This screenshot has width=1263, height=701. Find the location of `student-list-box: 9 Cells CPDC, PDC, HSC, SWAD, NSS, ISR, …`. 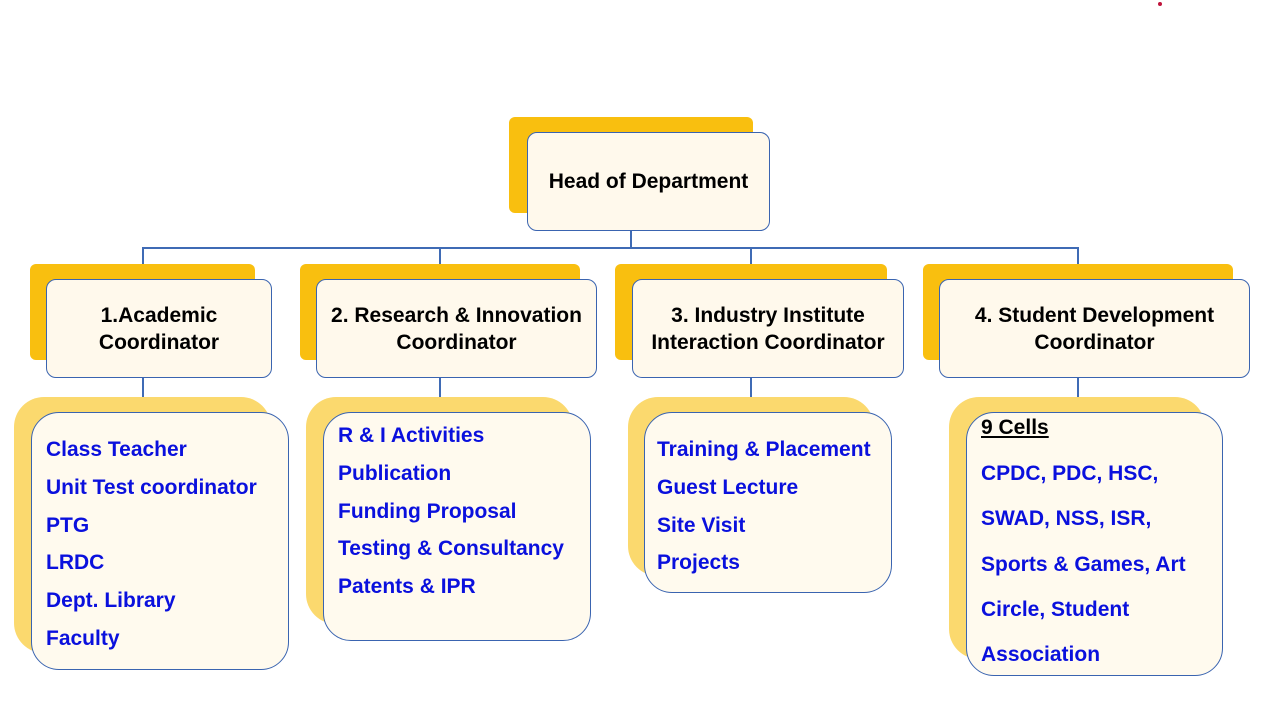

student-list-box: 9 Cells CPDC, PDC, HSC, SWAD, NSS, ISR, … is located at coordinates (1094, 544).